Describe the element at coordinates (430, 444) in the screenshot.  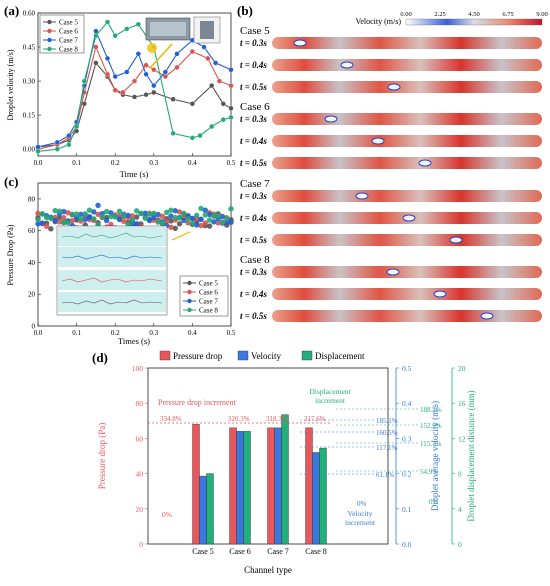
I see `displacement-increment-label: 115.7%` at that location.